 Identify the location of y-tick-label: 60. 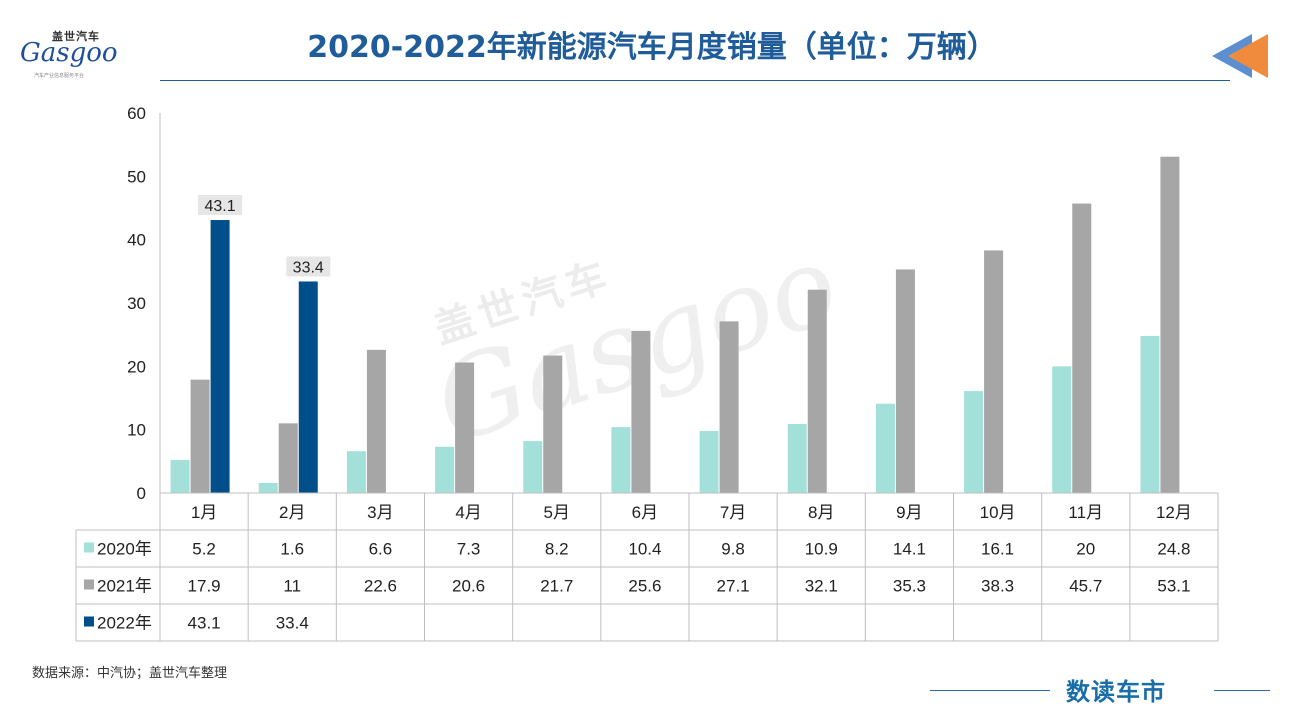
(136, 113).